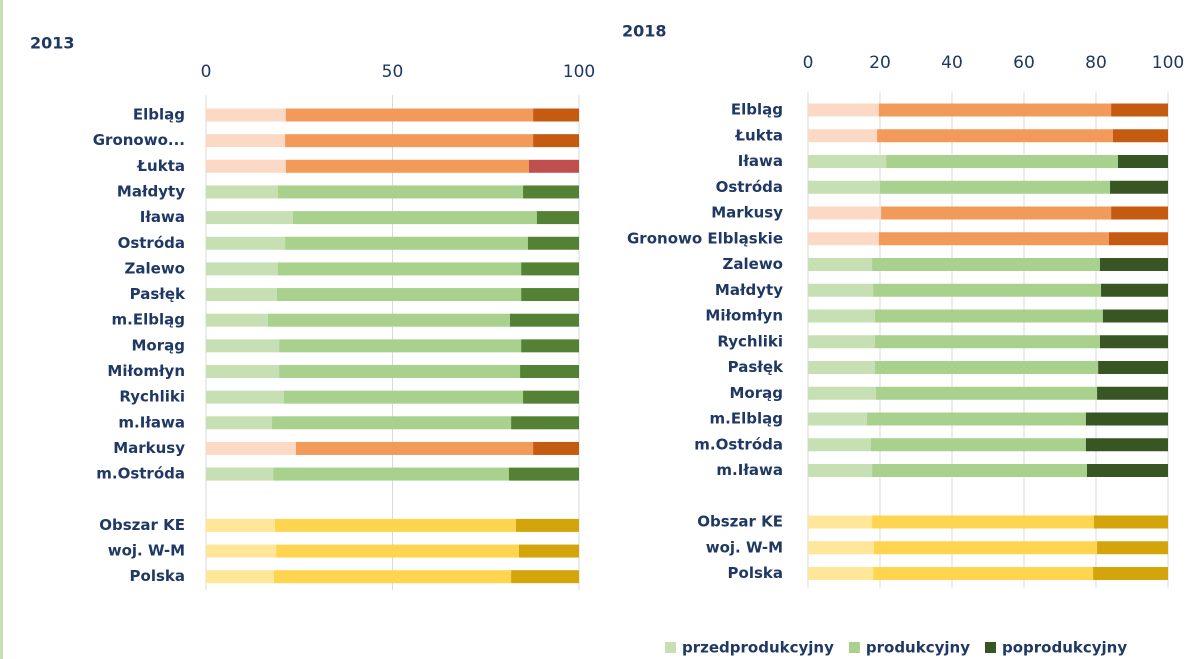 The height and width of the screenshot is (659, 1191). I want to click on y-tick-label: Łukta, so click(160, 166).